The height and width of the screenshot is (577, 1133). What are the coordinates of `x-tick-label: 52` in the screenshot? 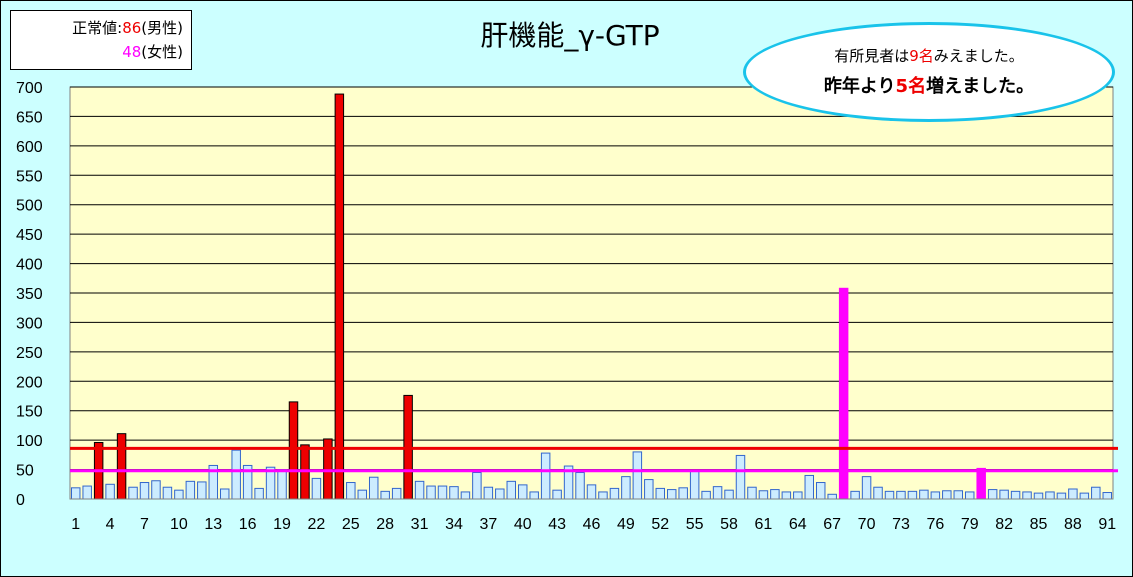 It's located at (660, 524).